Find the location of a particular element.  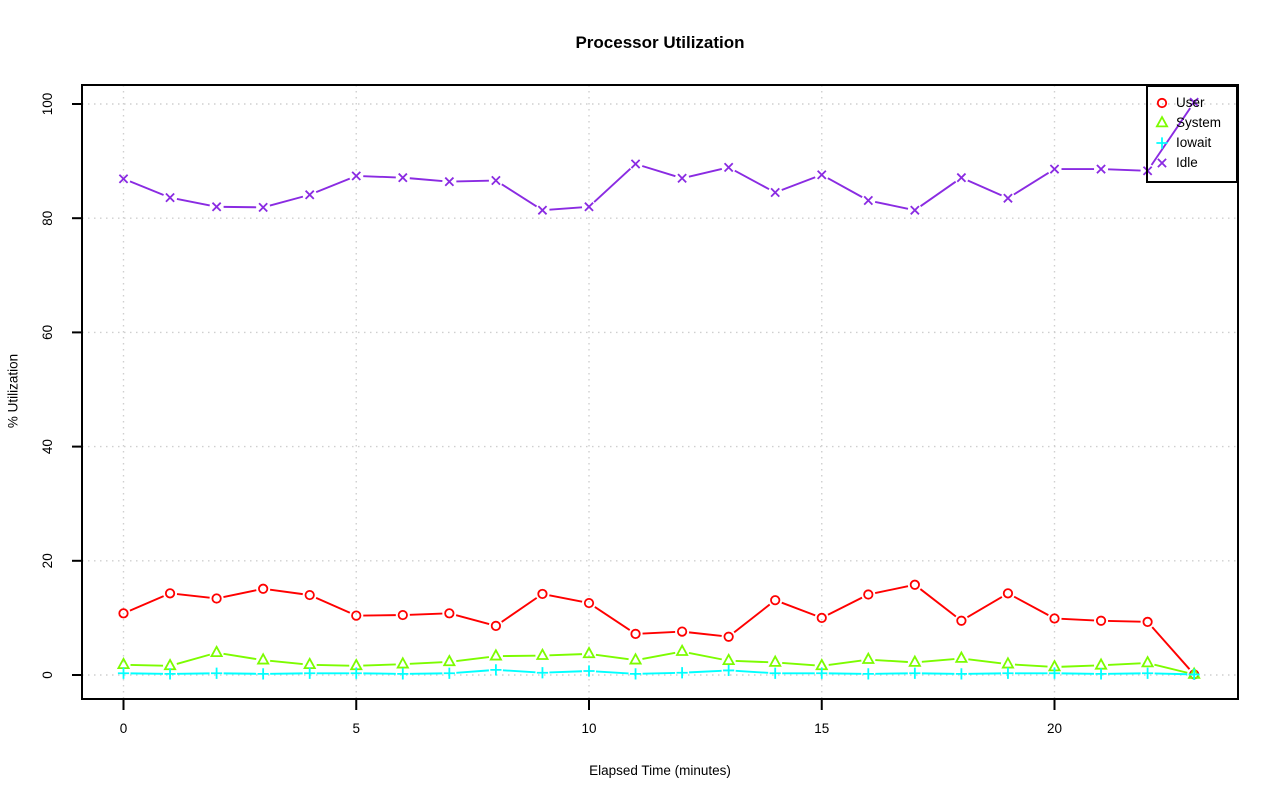

user-marker-glyph is located at coordinates (1162, 103).